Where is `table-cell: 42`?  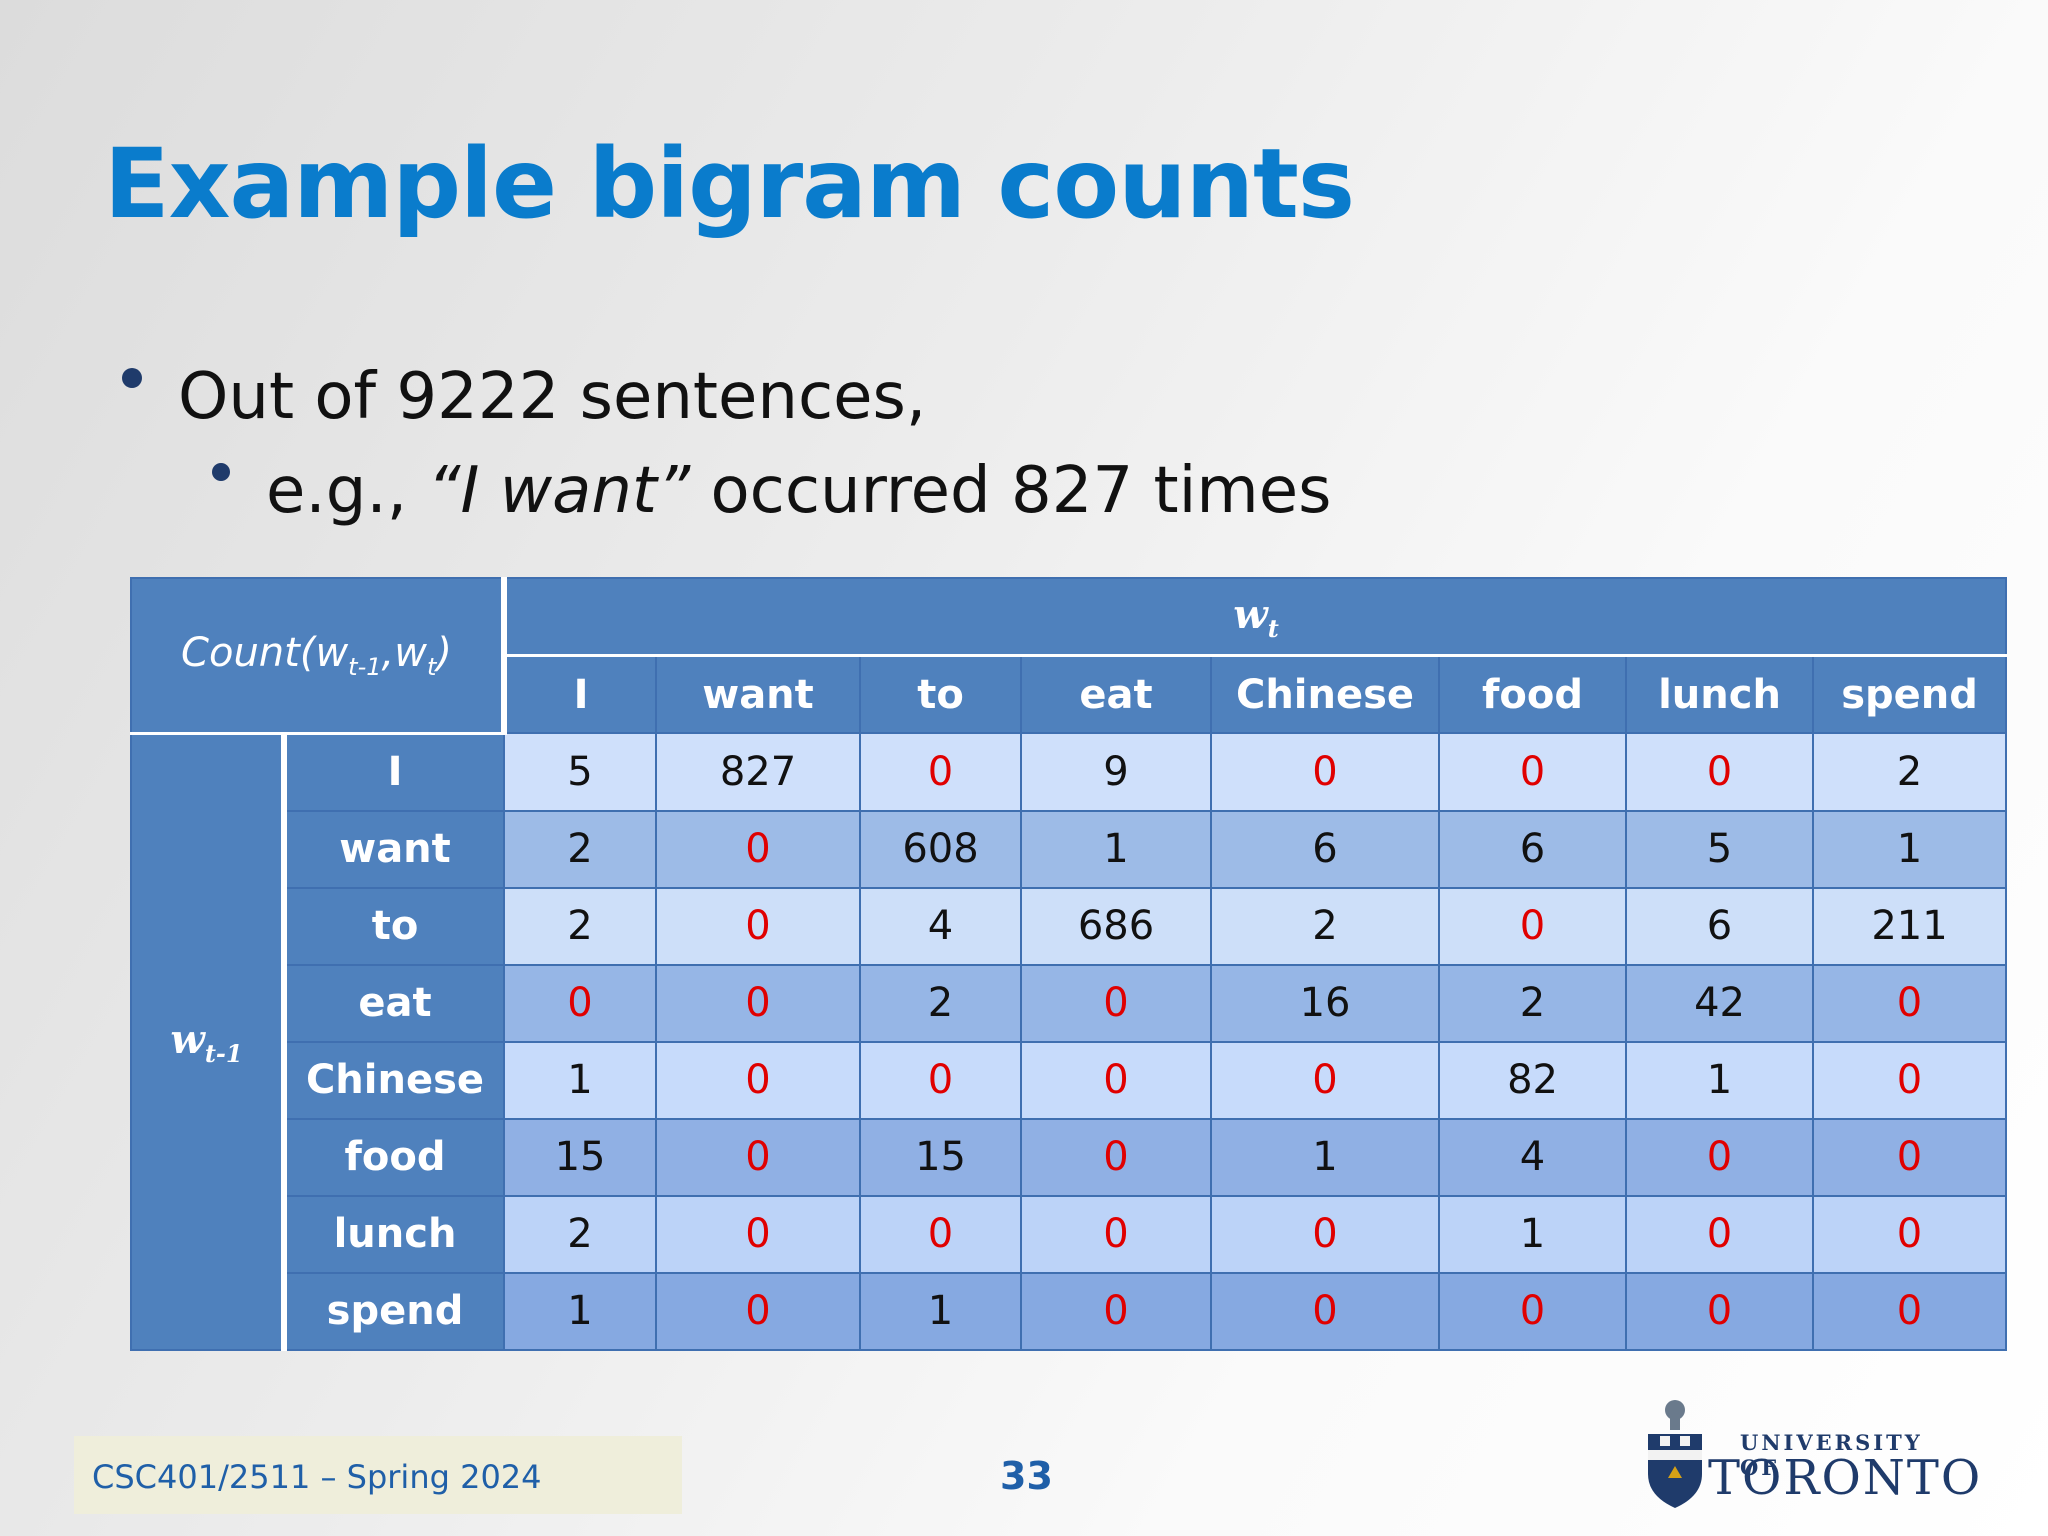
table-cell: 42 is located at coordinates (1720, 1003).